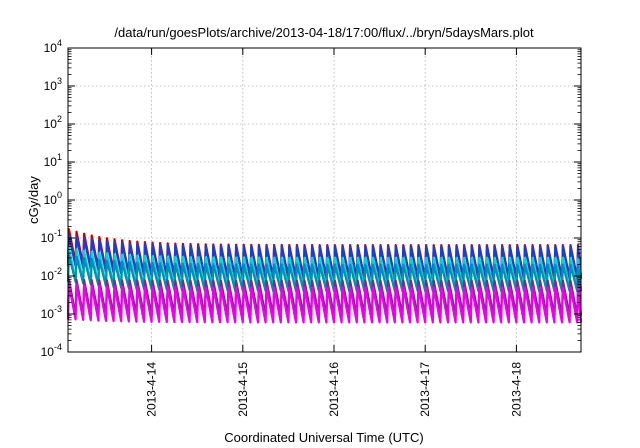  I want to click on y-tick-label: 10⁻², so click(51, 274).